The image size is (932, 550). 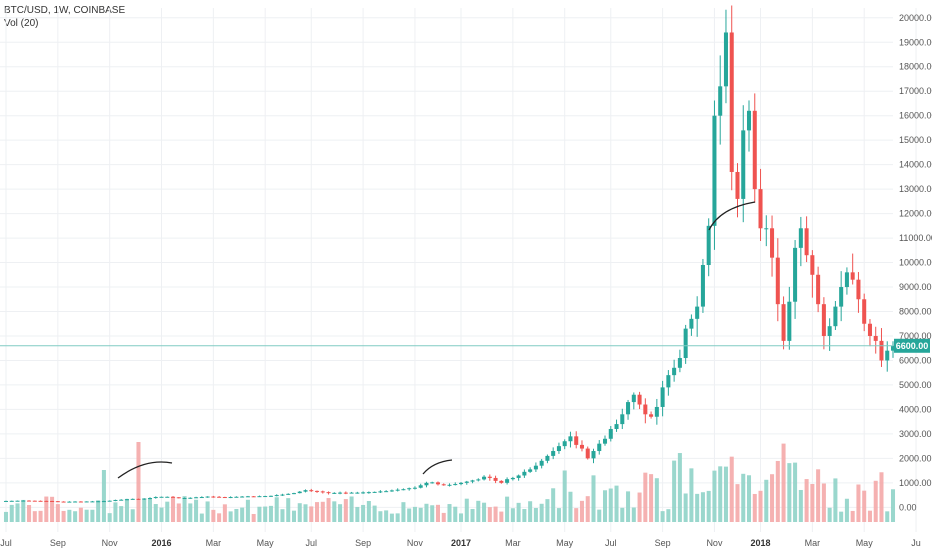 What do you see at coordinates (915, 214) in the screenshot?
I see `y-tick-label: 12000.00` at bounding box center [915, 214].